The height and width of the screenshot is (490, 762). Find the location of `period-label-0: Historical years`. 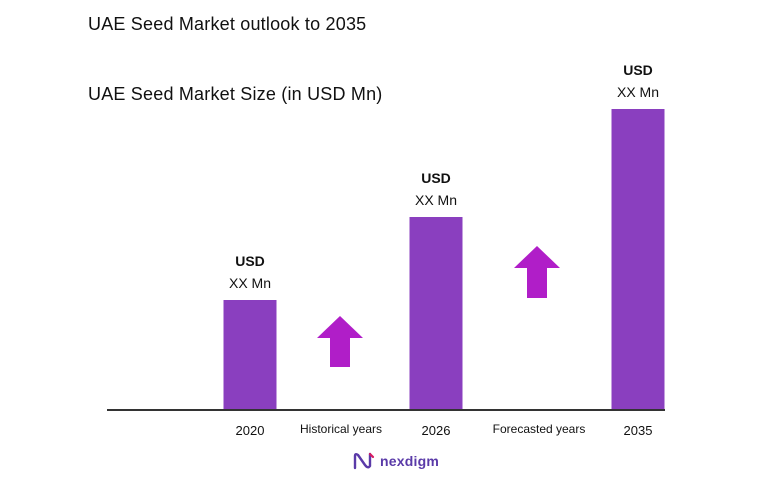

period-label-0: Historical years is located at coordinates (341, 429).